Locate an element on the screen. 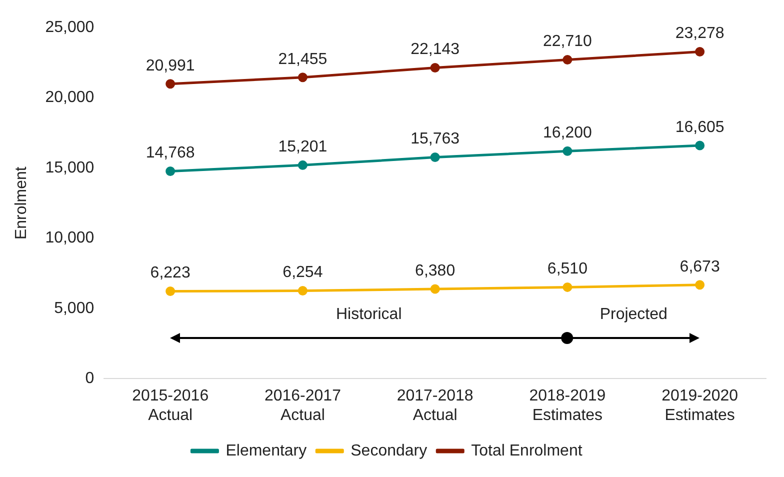  data-label: 22,710 is located at coordinates (567, 41).